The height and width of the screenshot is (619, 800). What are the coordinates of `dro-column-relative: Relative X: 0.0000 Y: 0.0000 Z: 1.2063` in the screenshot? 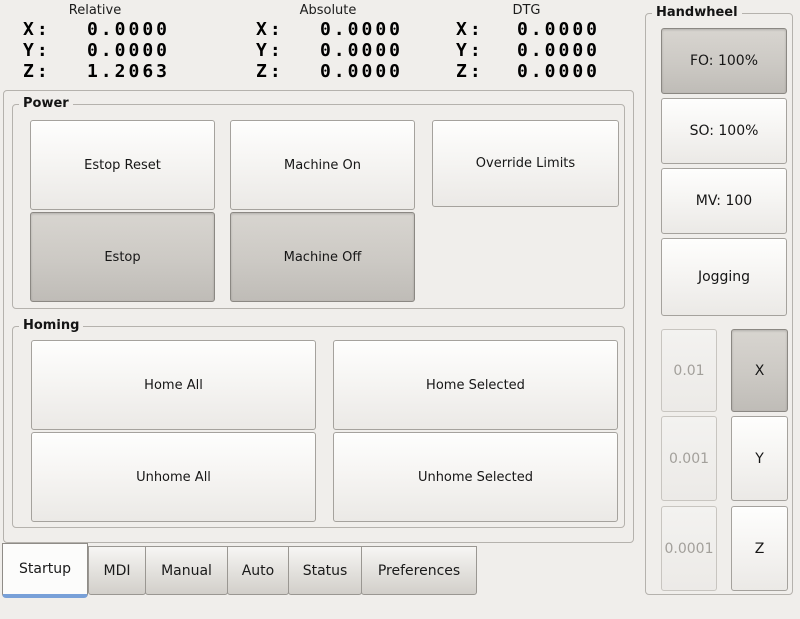 It's located at (95, 42).